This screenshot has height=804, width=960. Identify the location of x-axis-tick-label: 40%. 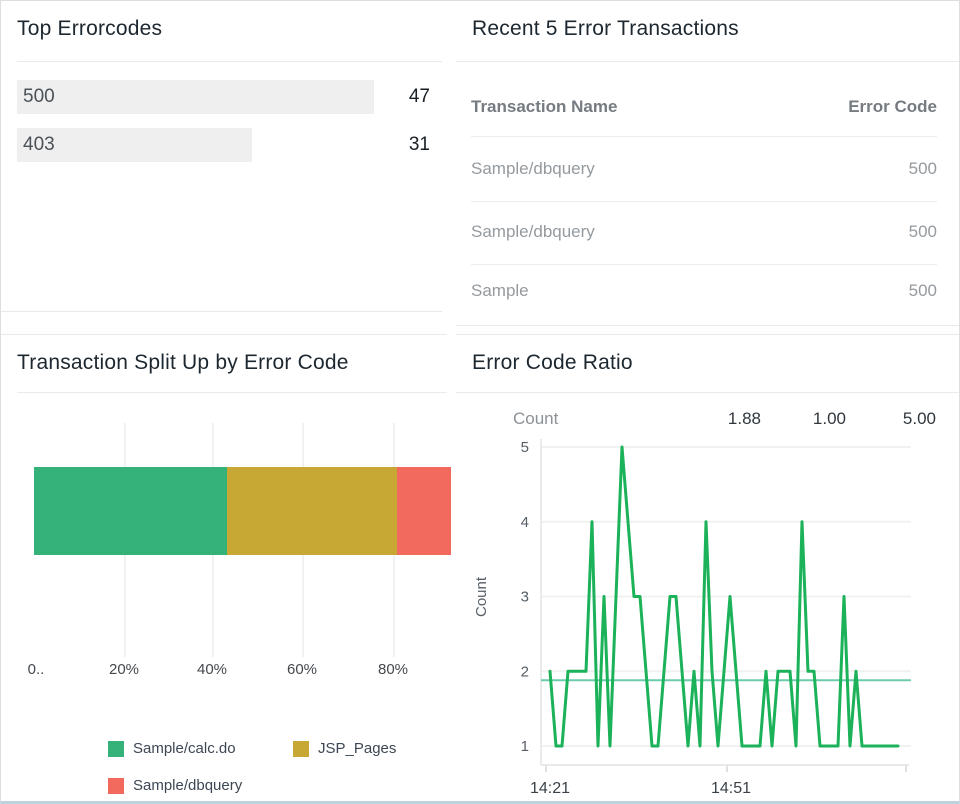
(212, 669).